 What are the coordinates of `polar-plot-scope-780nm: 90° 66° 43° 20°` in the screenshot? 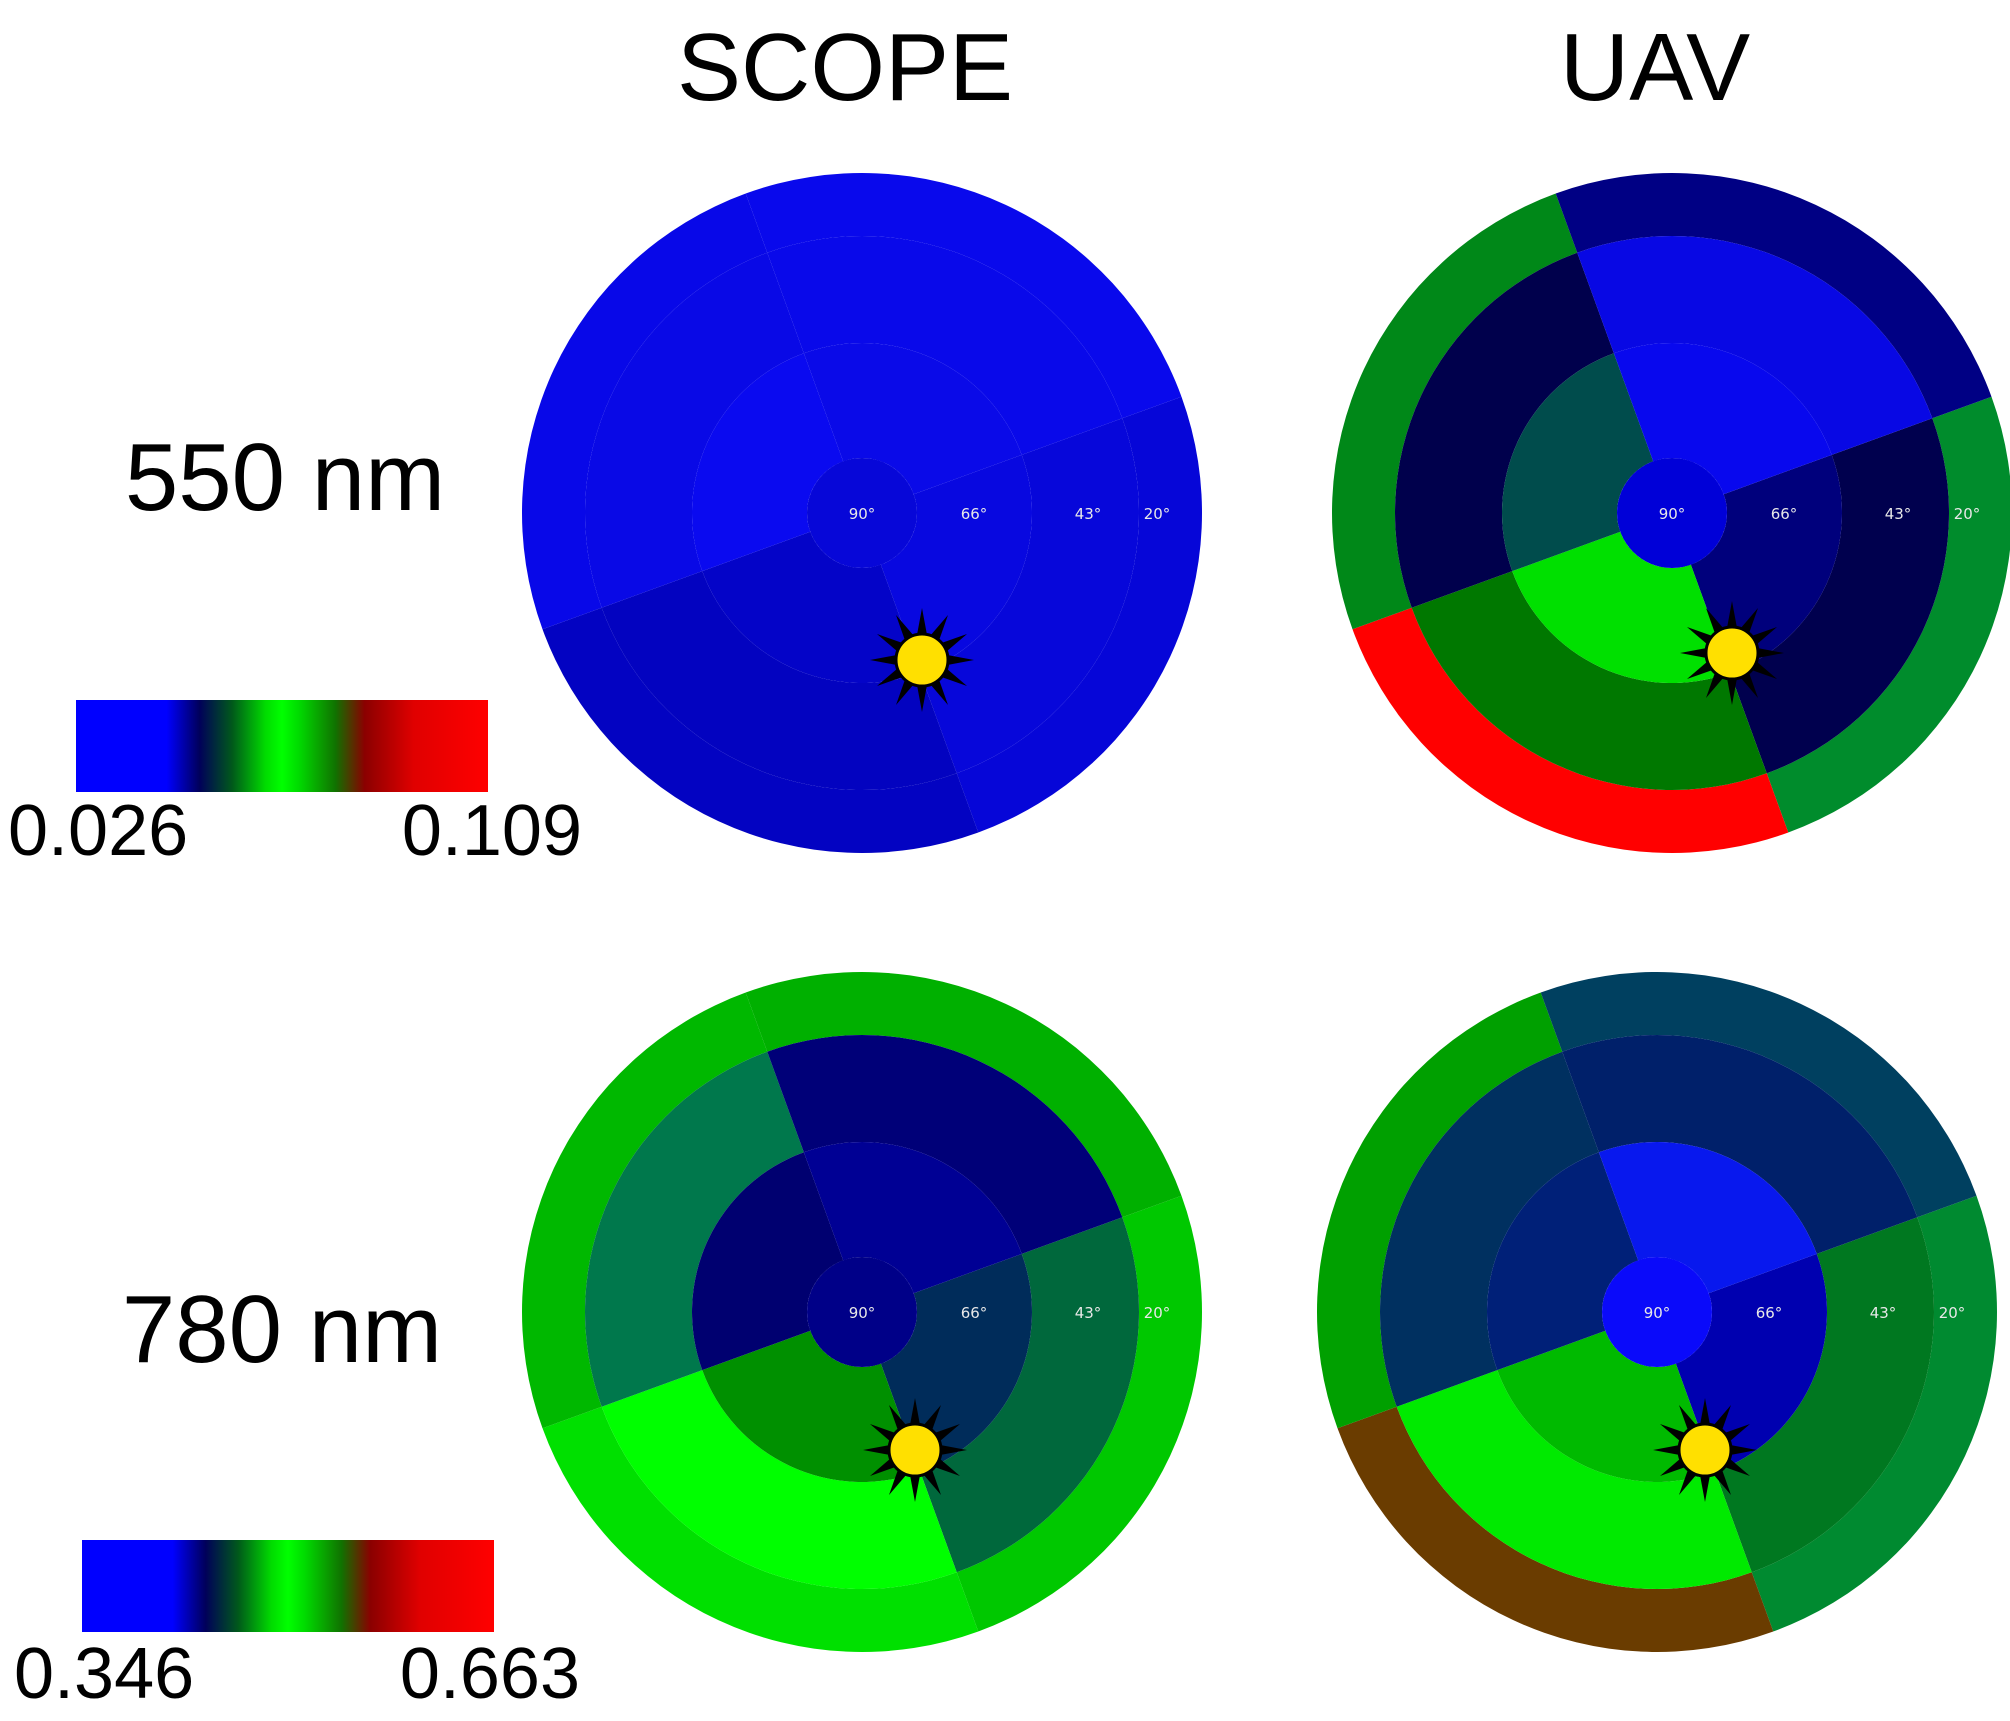 It's located at (862, 1312).